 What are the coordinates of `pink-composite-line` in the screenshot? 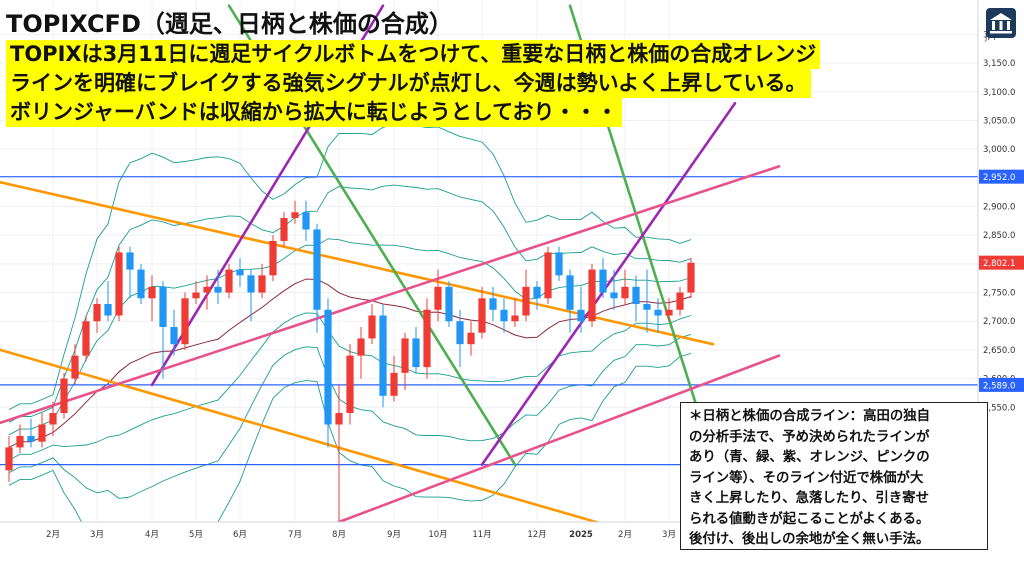 It's located at (559, 438).